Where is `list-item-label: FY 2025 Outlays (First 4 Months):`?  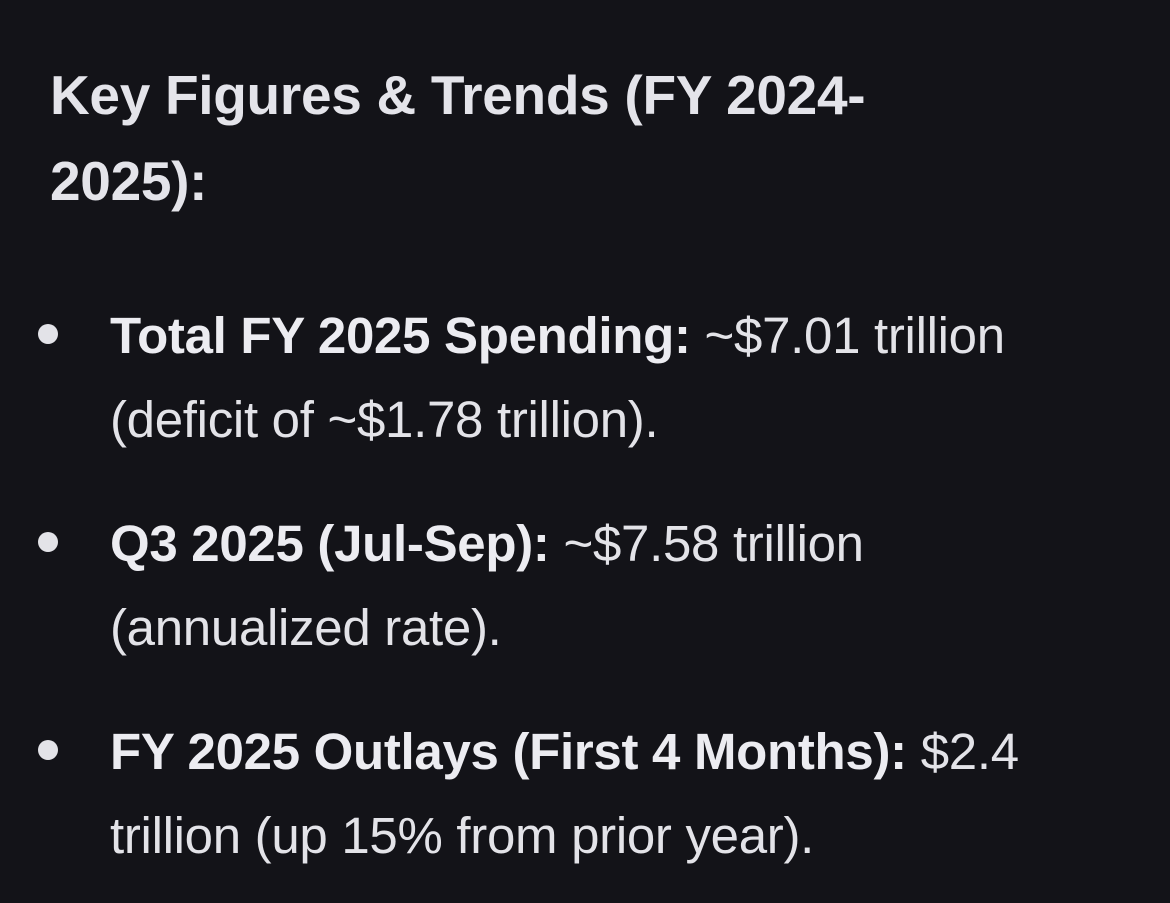
list-item-label: FY 2025 Outlays (First 4 Months): is located at coordinates (508, 751).